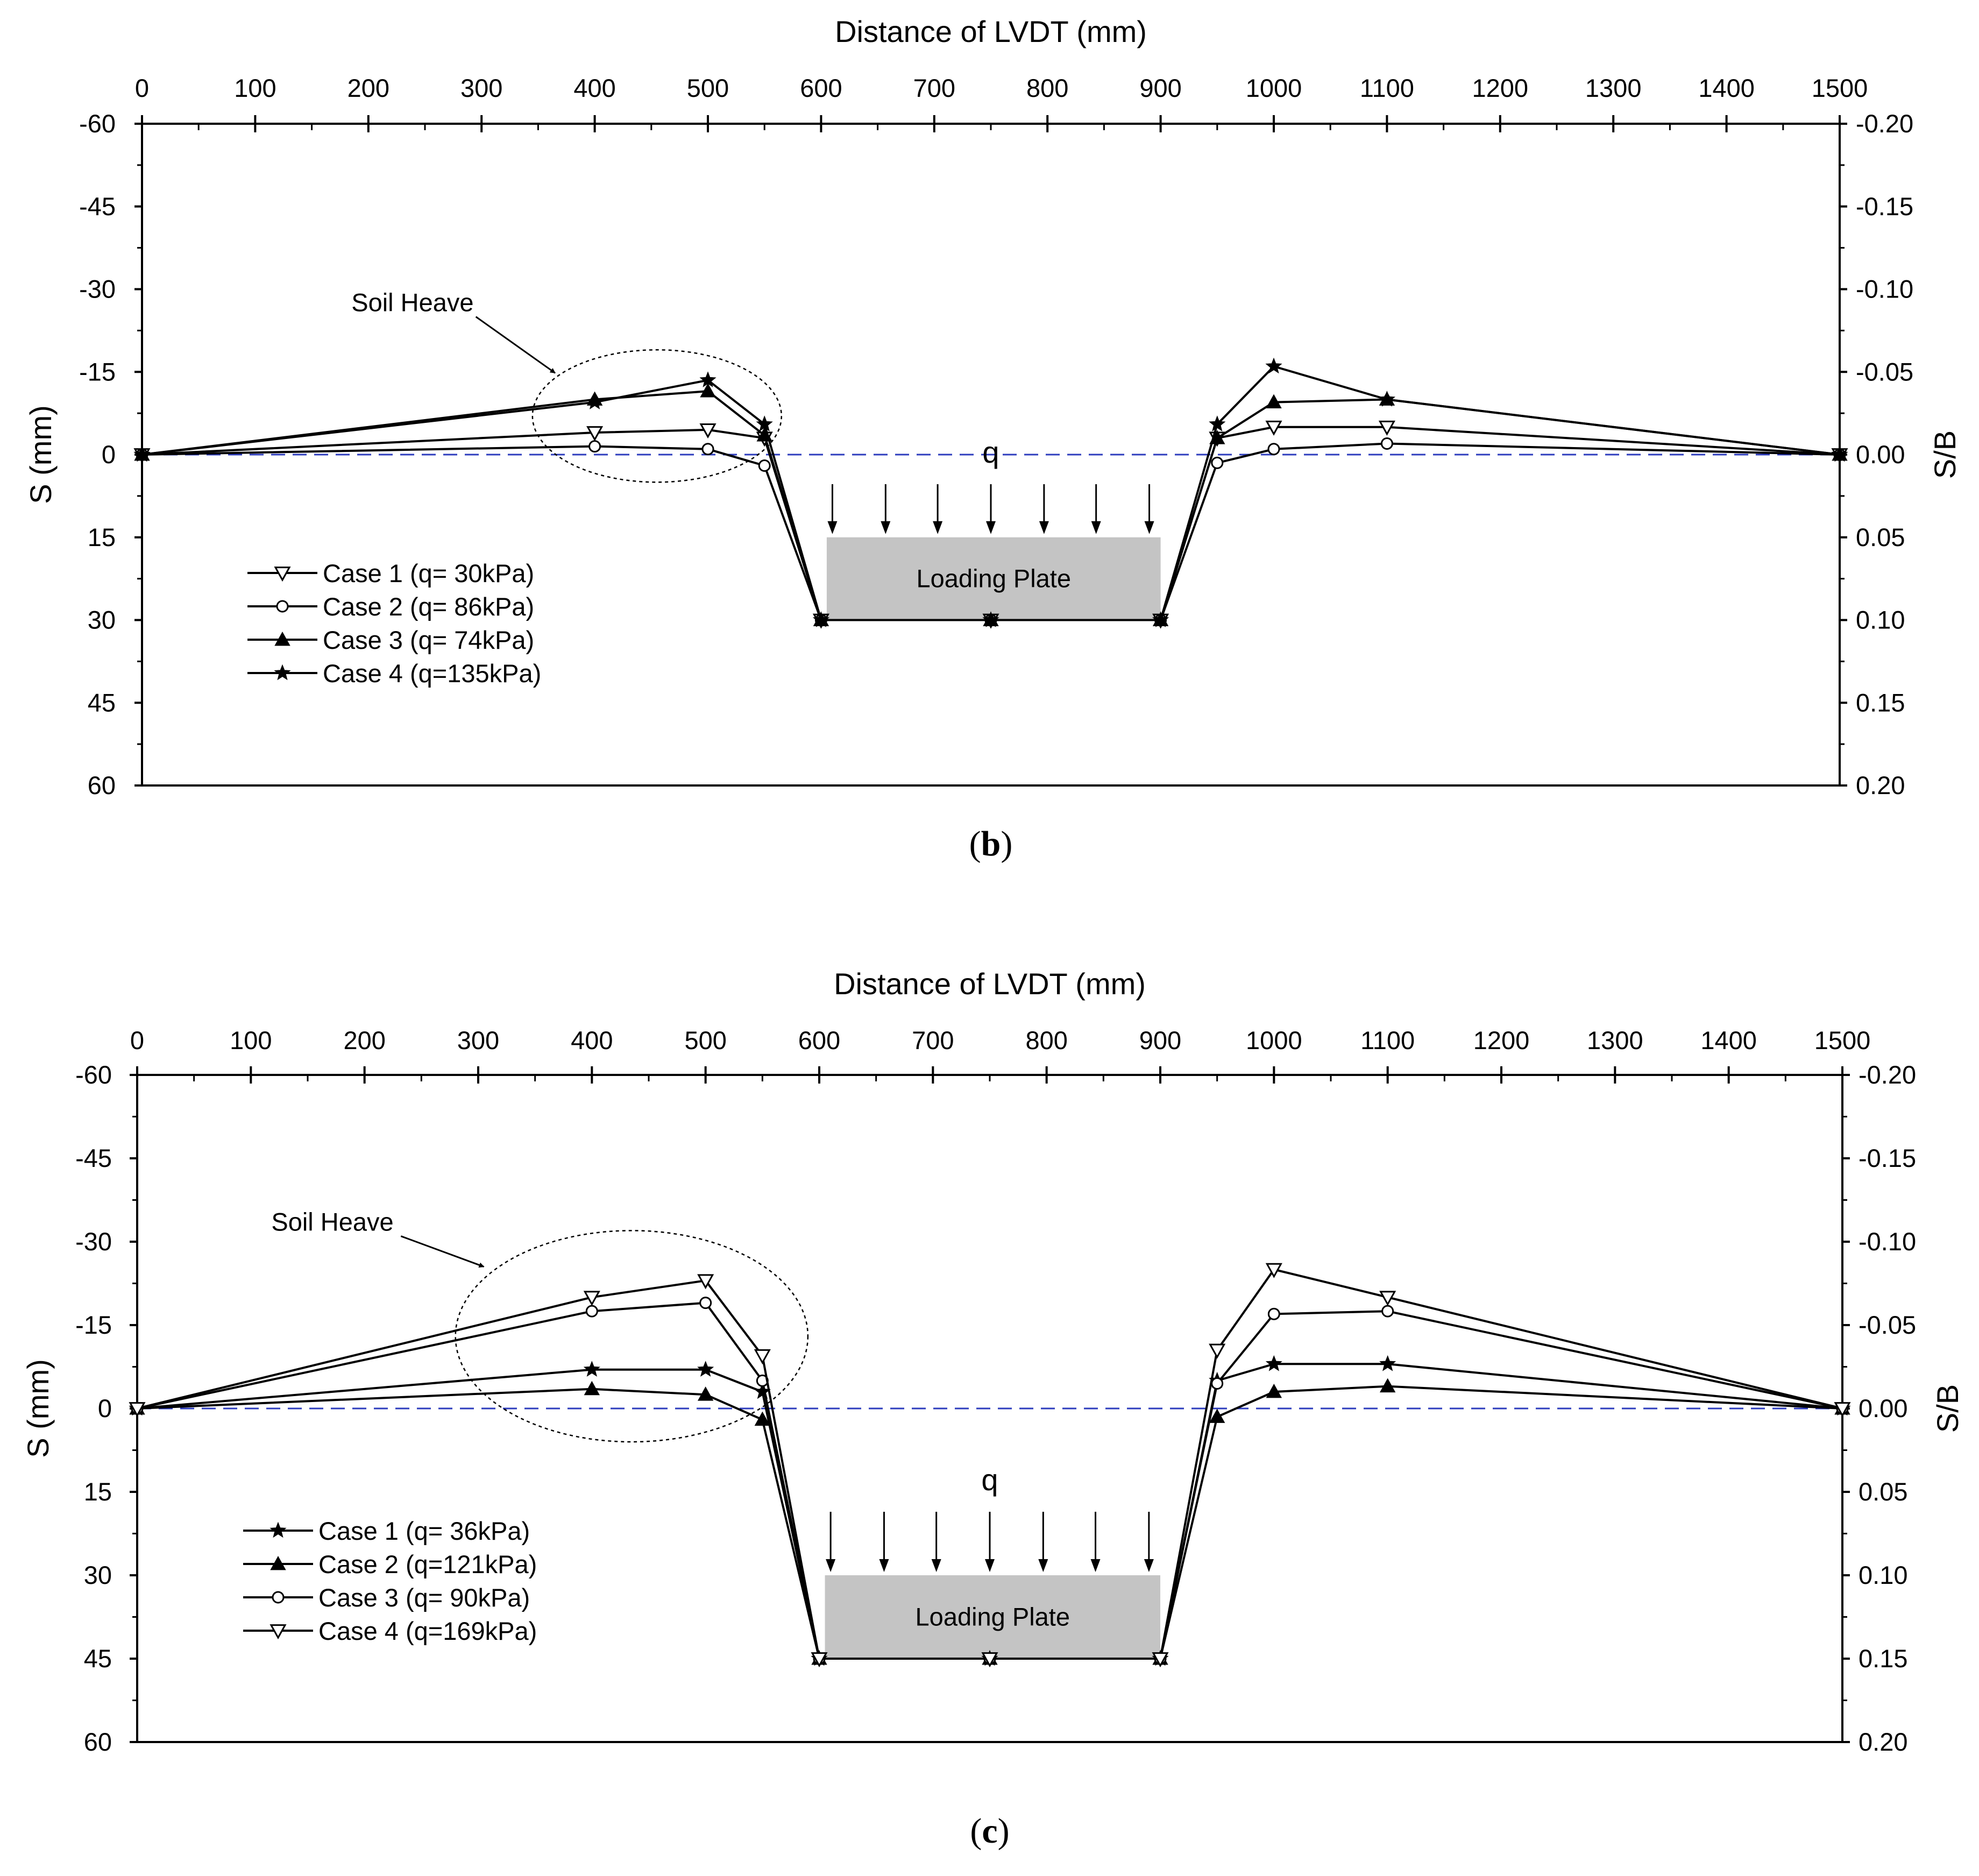 The image size is (1979, 1876). I want to click on y-tick-label: -45, so click(97, 206).